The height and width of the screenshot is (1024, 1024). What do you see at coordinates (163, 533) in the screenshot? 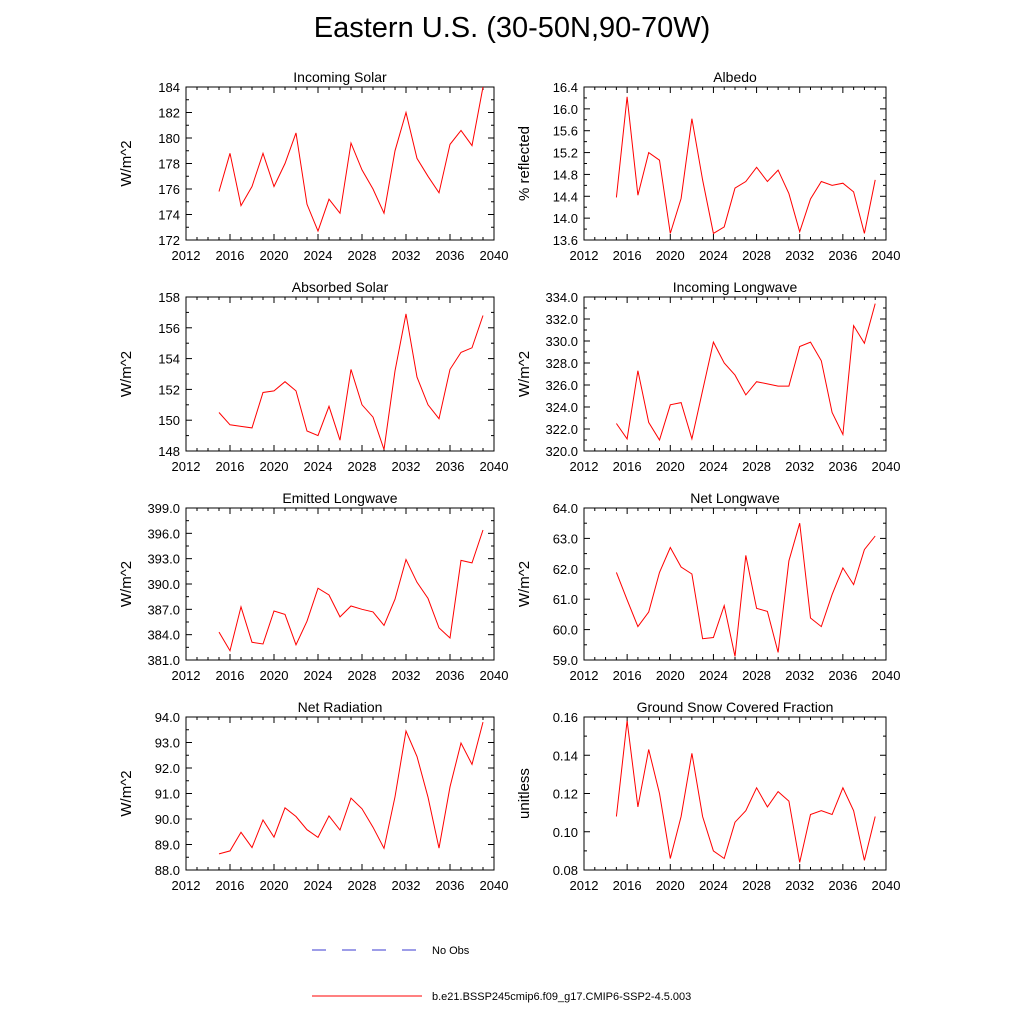
I see `y-tick-label: 396.0` at bounding box center [163, 533].